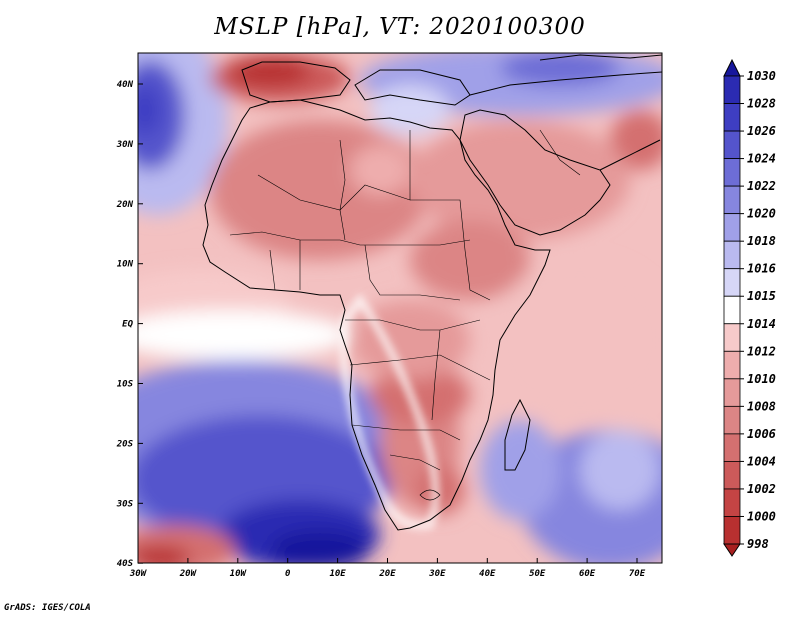 Image resolution: width=800 pixels, height=618 pixels. I want to click on longitude-axis: 30W 20W 10W 0 10E 20E 30E 40E 50E 60E 70E, so click(387, 568).